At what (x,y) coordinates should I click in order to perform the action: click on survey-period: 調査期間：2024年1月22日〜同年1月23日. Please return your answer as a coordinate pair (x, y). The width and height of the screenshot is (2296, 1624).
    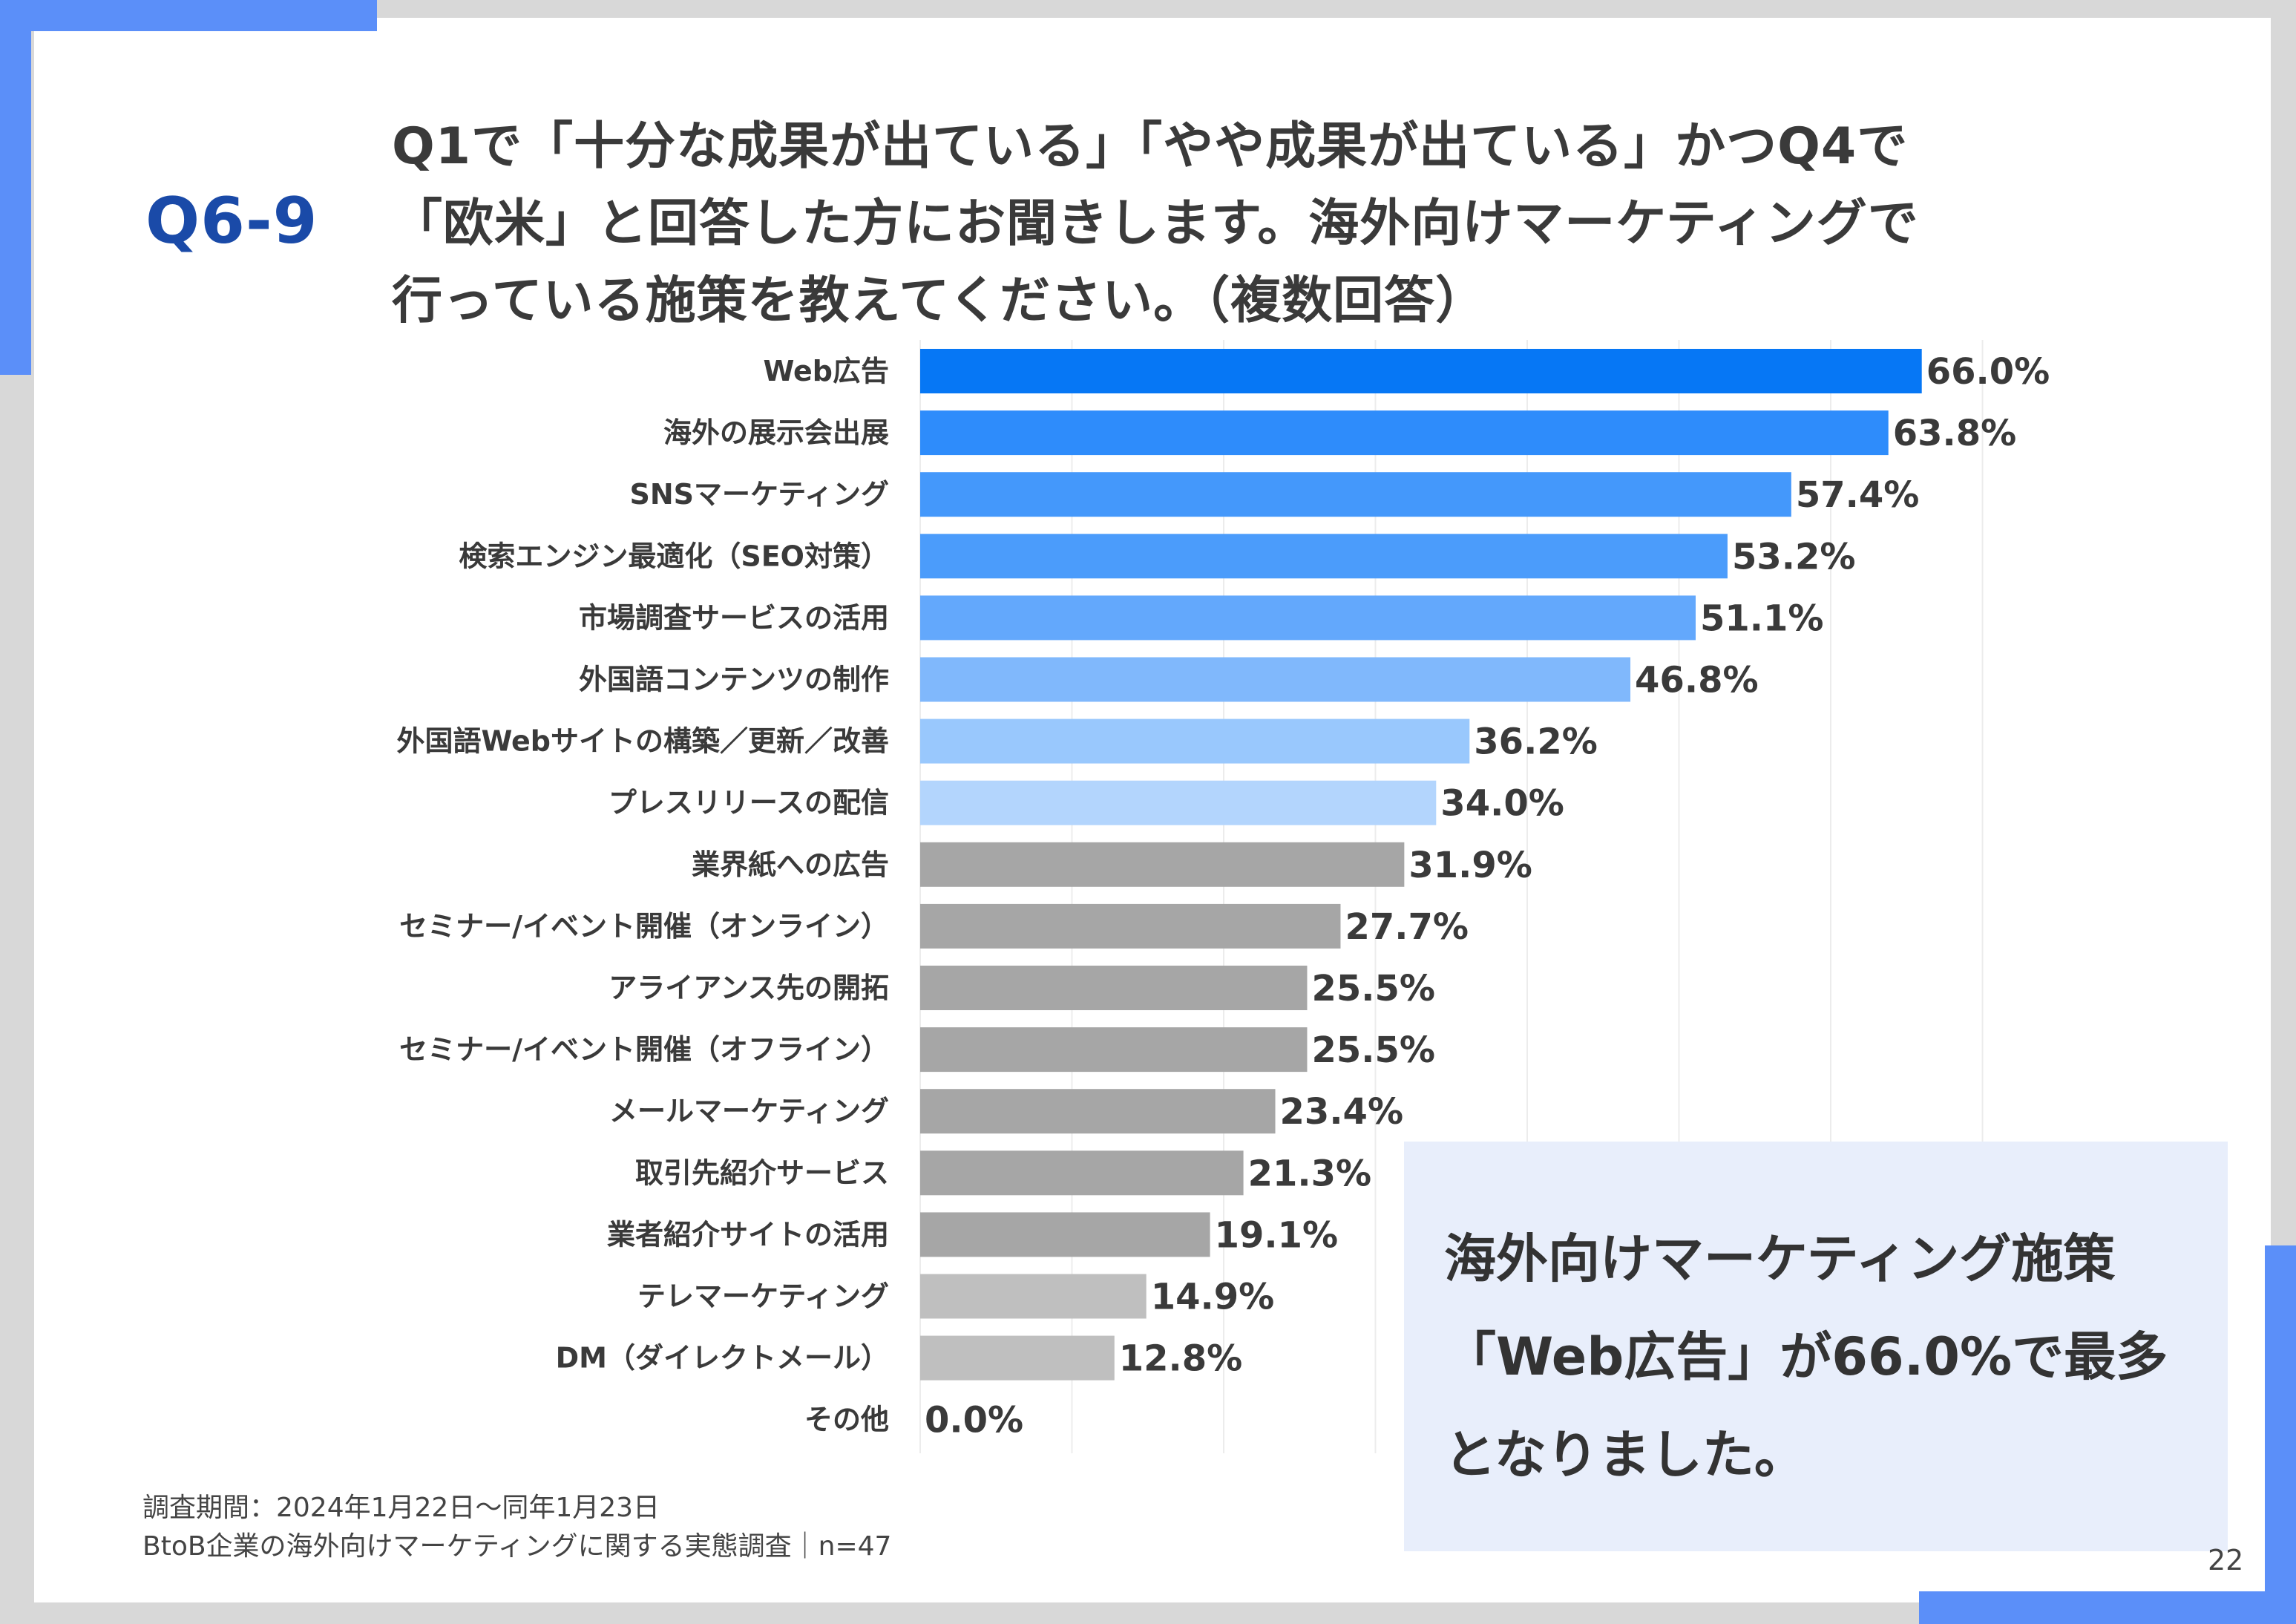
    Looking at the image, I should click on (401, 1508).